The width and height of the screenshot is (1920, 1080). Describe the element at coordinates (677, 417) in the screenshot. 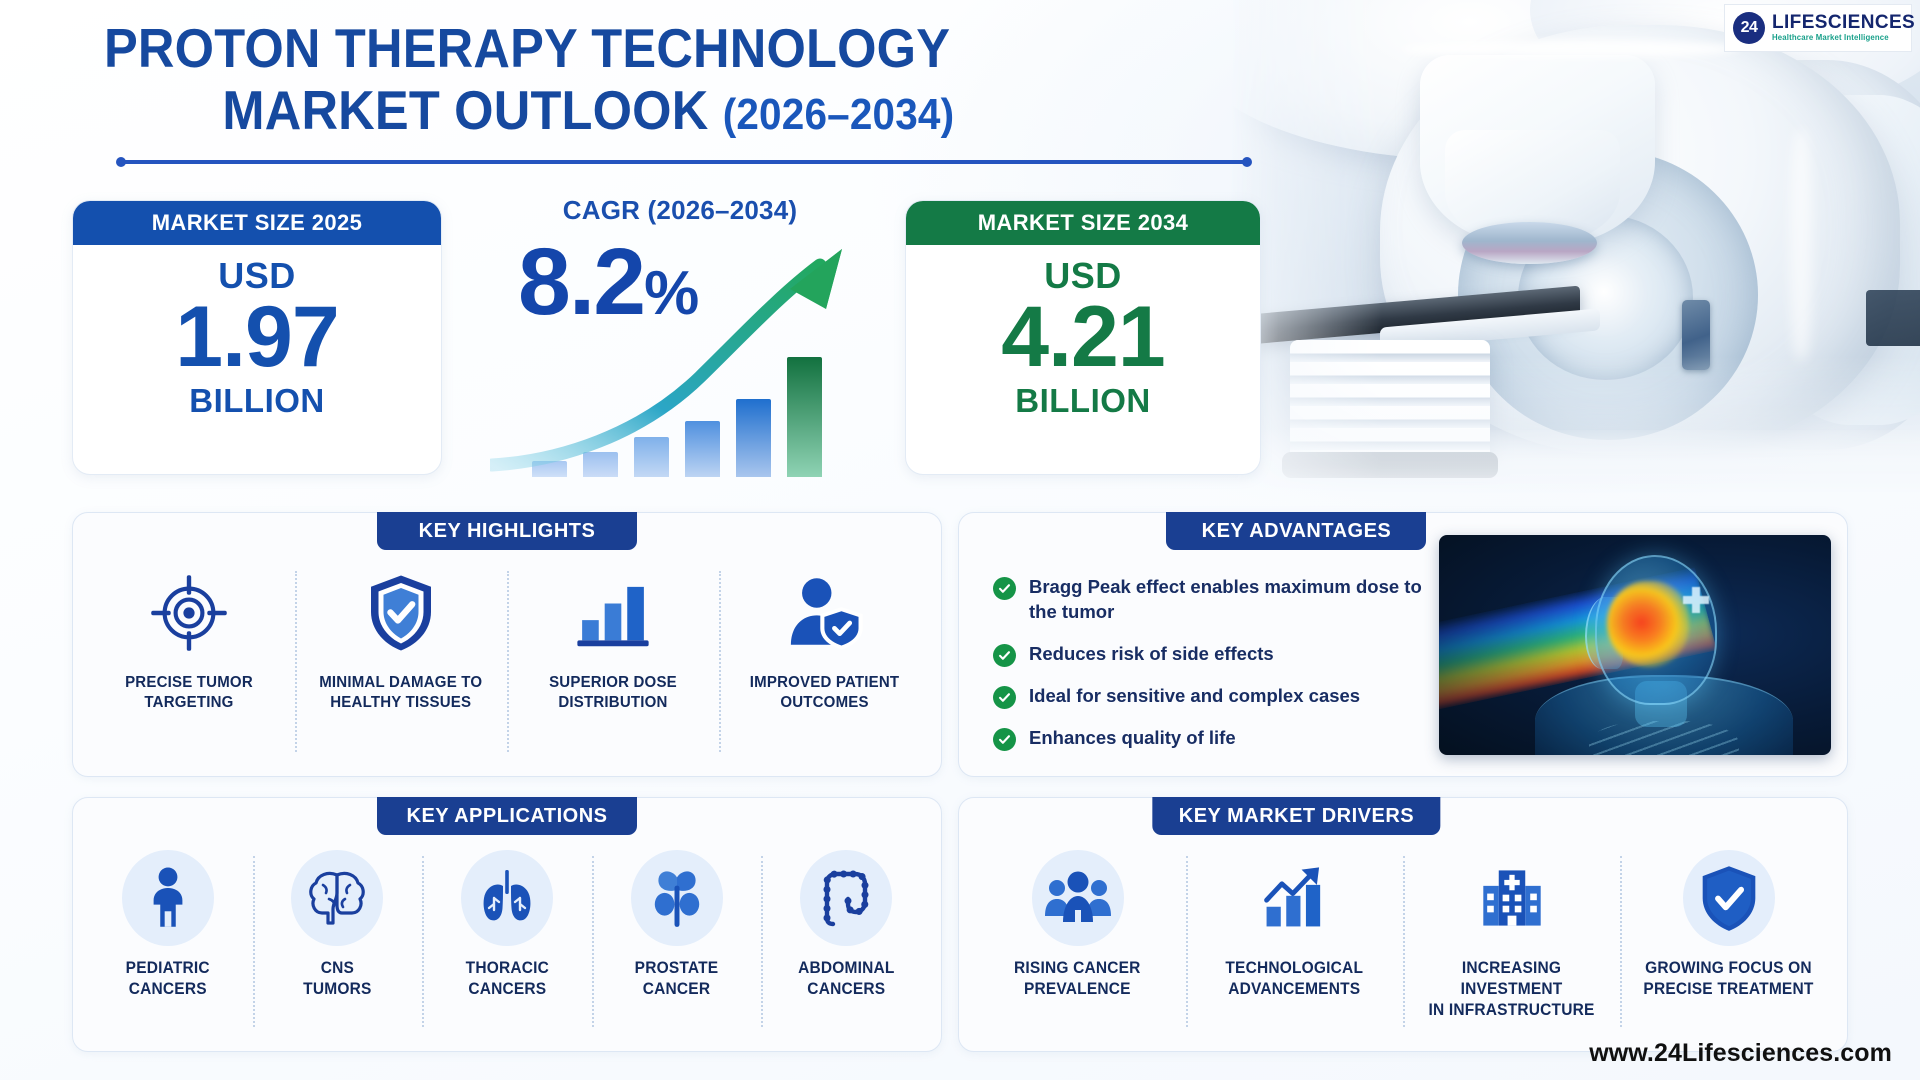

I see `cagr-bar-chart` at that location.